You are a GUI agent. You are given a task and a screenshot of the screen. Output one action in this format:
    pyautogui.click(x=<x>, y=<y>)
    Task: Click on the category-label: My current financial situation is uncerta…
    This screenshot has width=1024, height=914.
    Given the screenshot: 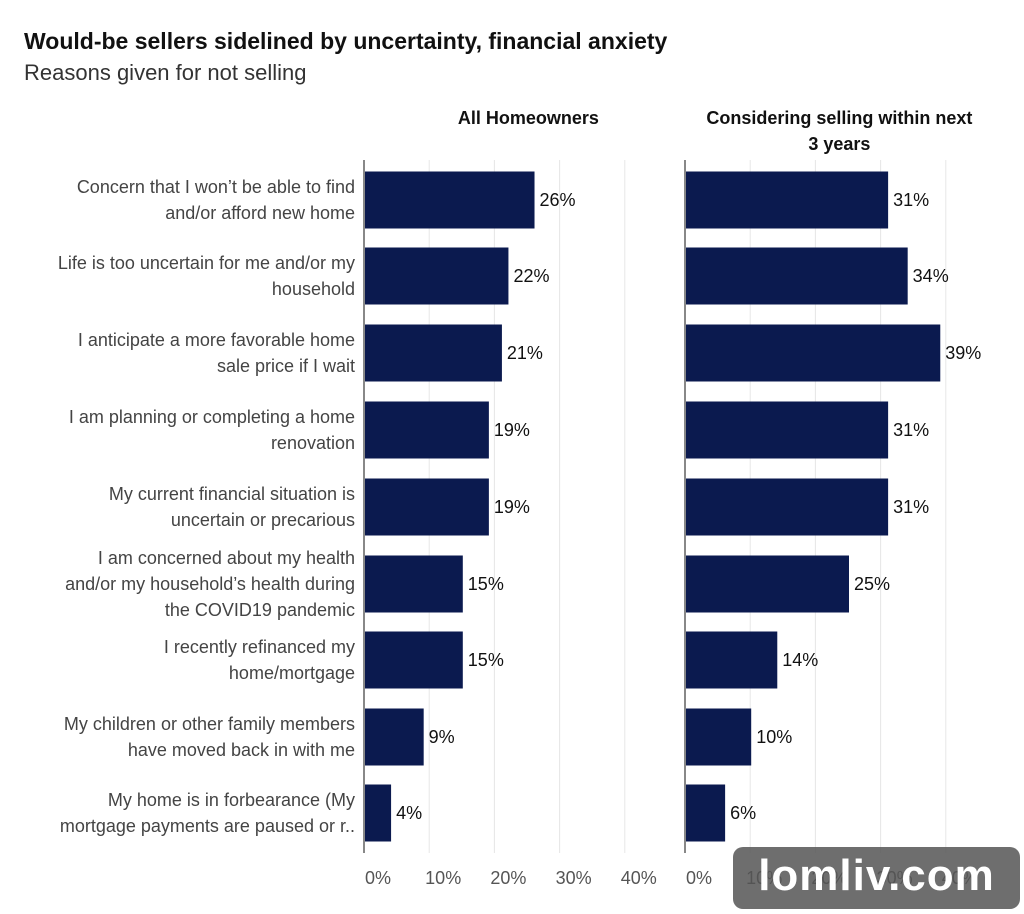 What is the action you would take?
    pyautogui.click(x=232, y=507)
    